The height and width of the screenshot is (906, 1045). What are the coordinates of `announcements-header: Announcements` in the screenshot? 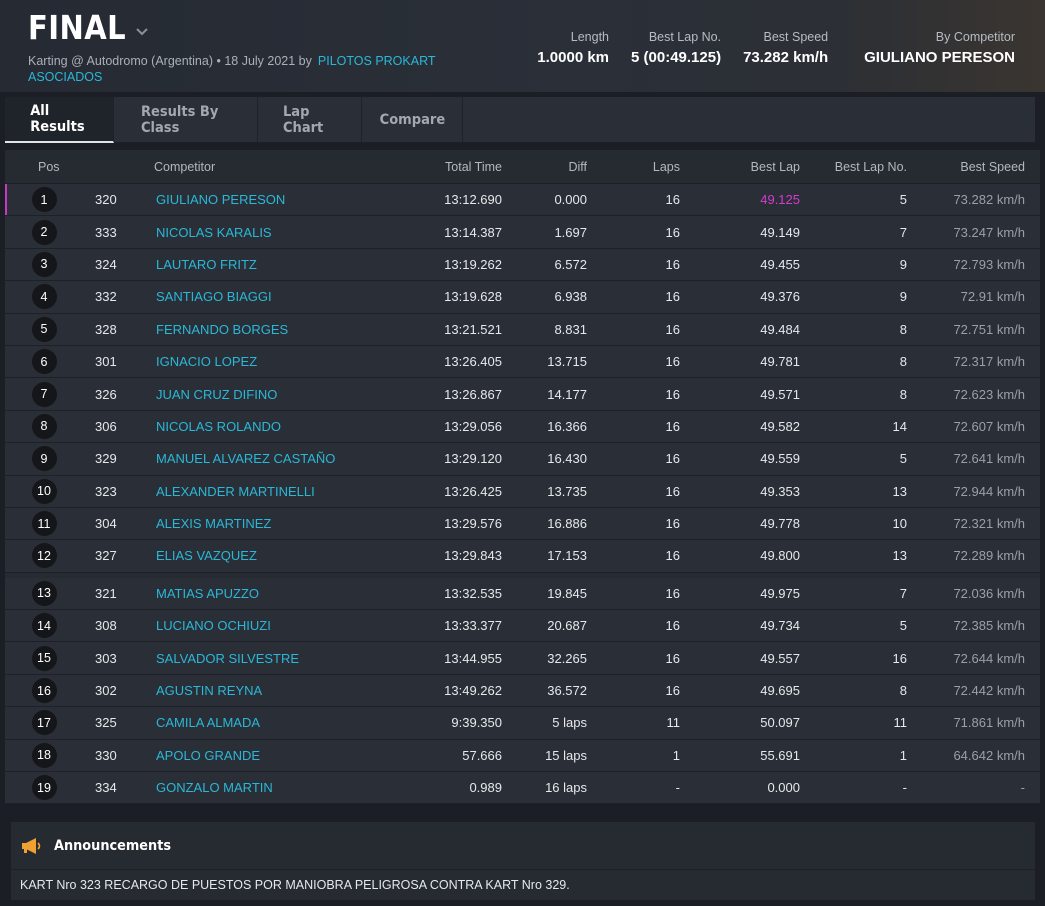 It's located at (523, 846).